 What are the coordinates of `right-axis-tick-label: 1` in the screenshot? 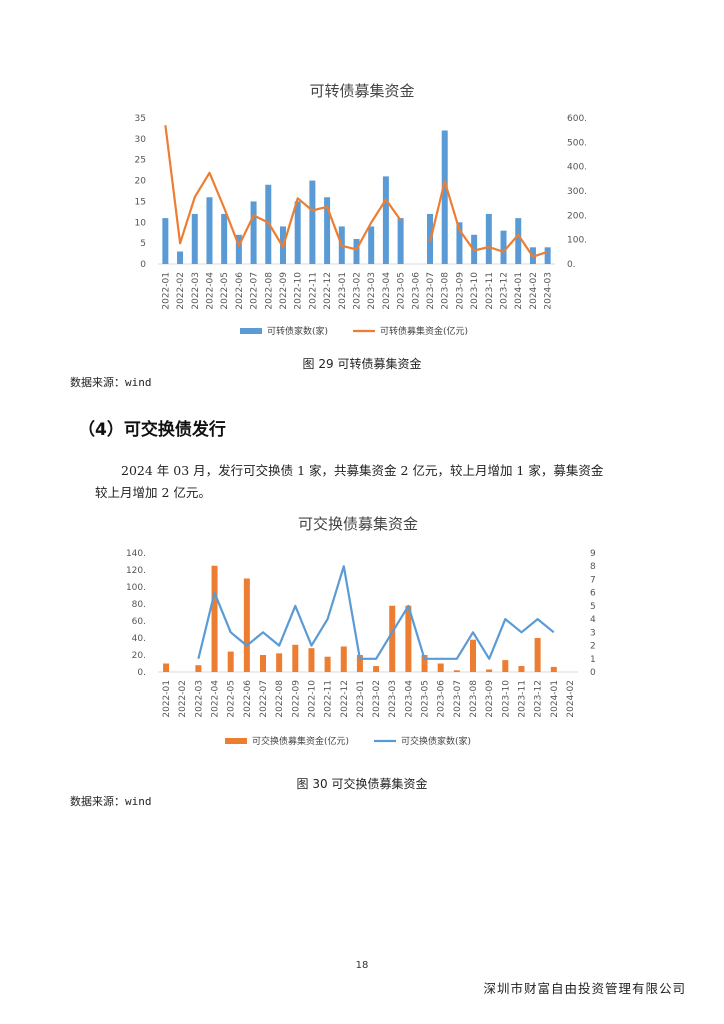 It's located at (593, 660).